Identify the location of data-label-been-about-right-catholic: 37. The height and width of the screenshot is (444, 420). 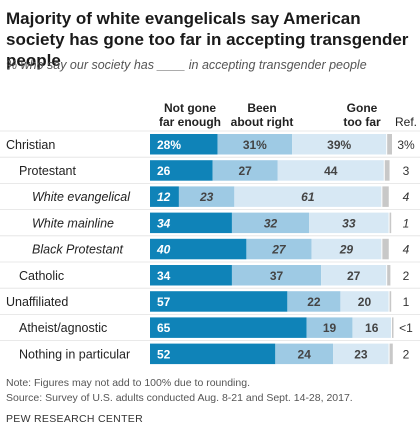
(277, 276).